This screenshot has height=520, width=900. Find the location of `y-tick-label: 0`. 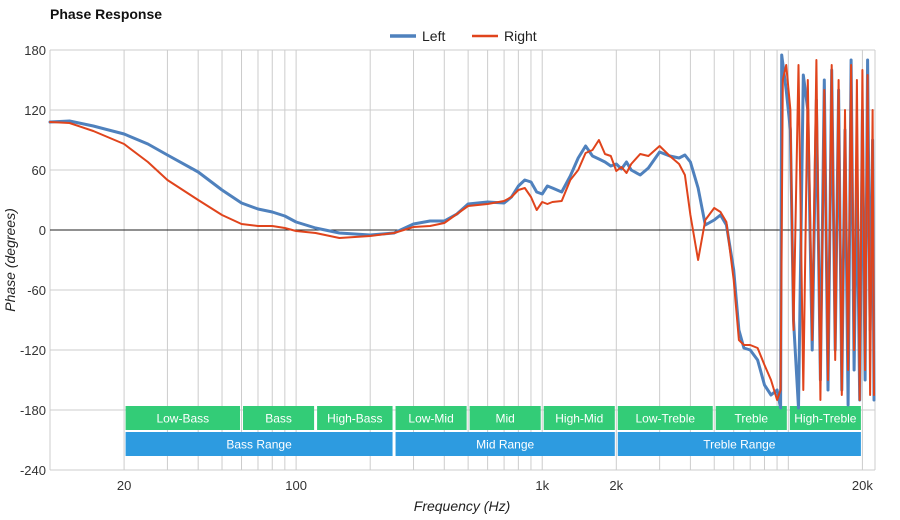

y-tick-label: 0 is located at coordinates (42, 230).